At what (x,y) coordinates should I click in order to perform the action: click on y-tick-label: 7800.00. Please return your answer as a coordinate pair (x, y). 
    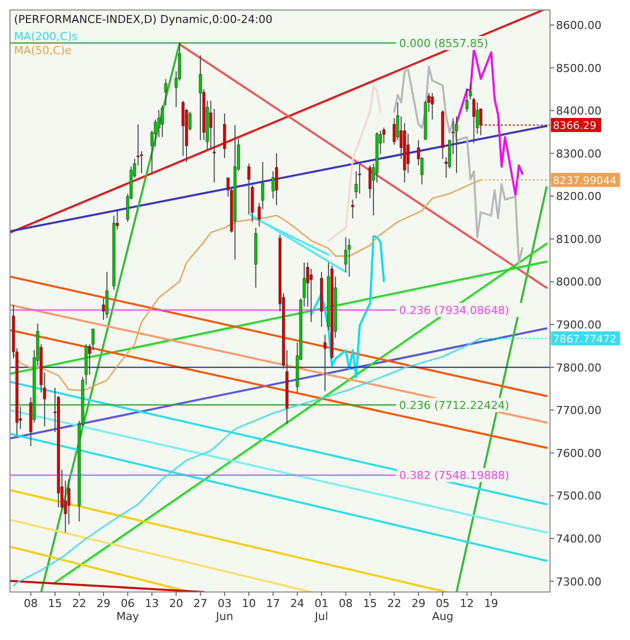
    Looking at the image, I should click on (579, 367).